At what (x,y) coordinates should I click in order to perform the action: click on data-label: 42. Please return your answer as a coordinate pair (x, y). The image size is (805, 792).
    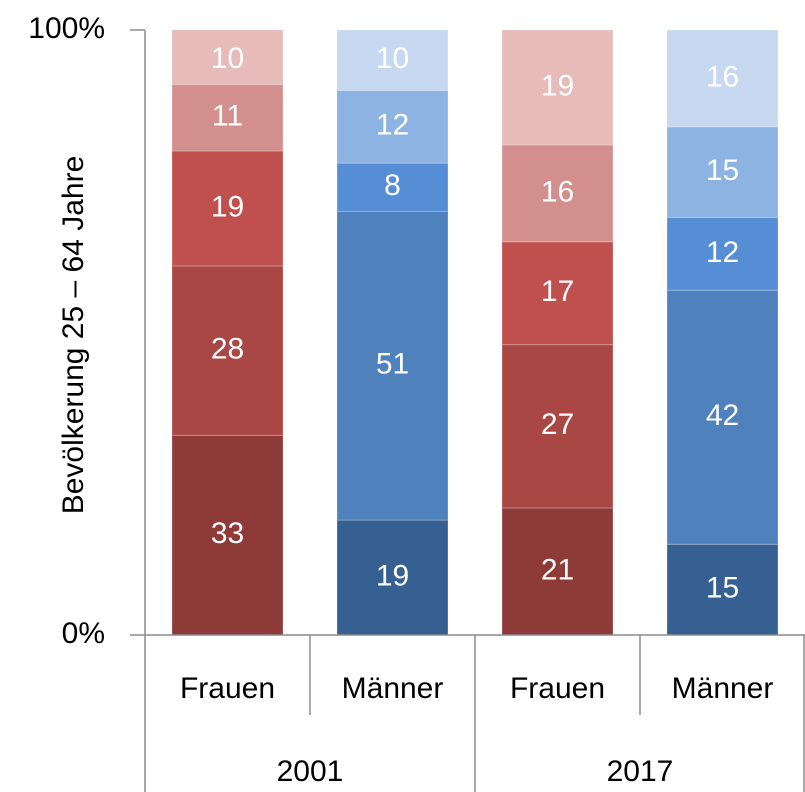
    Looking at the image, I should click on (722, 415).